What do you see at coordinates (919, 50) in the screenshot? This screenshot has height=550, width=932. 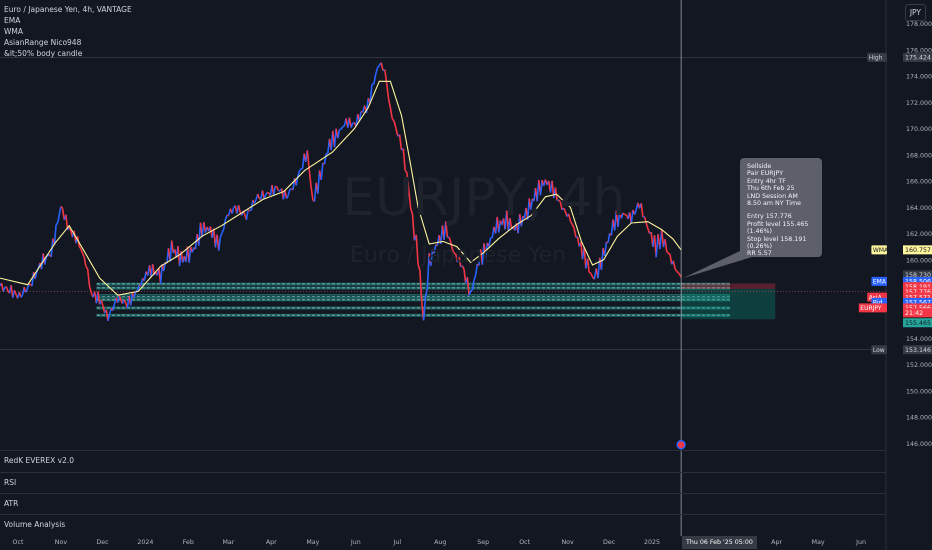 I see `price-tick-label: 176.000` at bounding box center [919, 50].